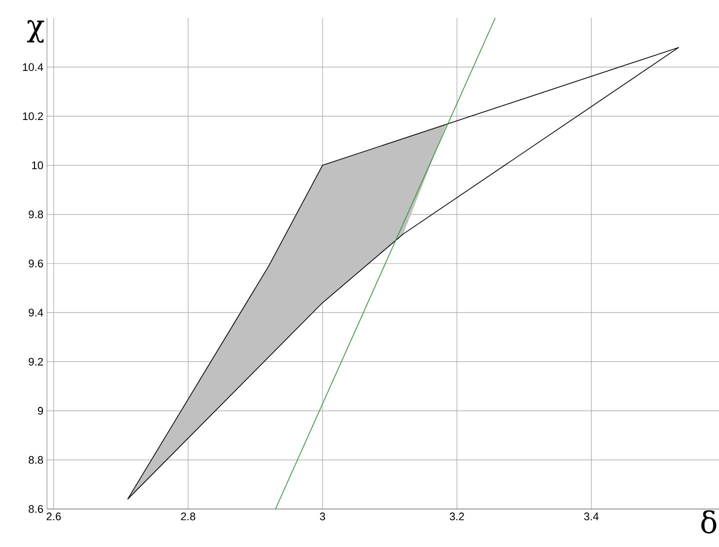  I want to click on y-tick-label: 8.6, so click(35, 509).